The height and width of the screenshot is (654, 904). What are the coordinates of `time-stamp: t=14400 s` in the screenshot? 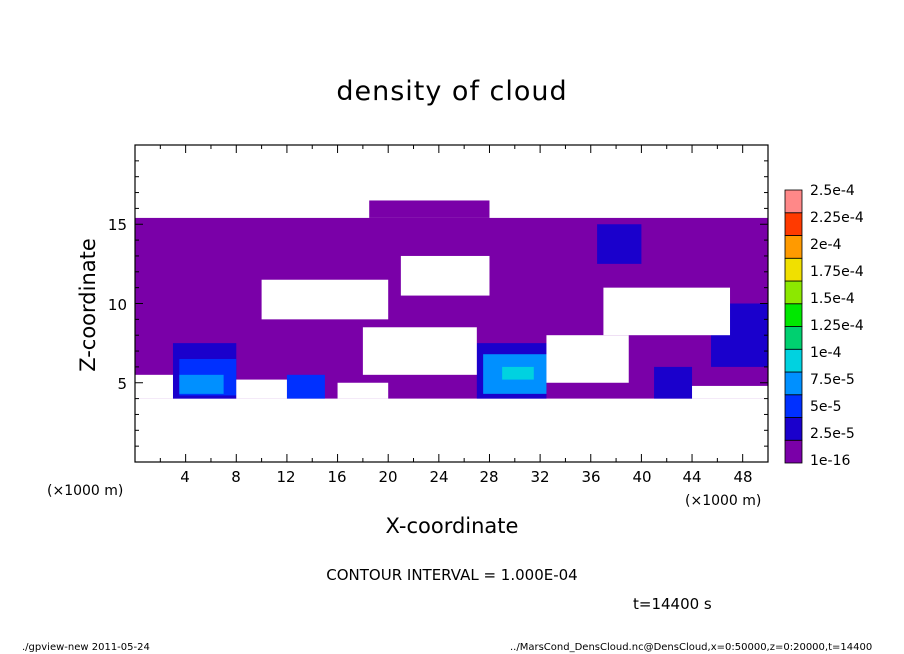 It's located at (672, 604).